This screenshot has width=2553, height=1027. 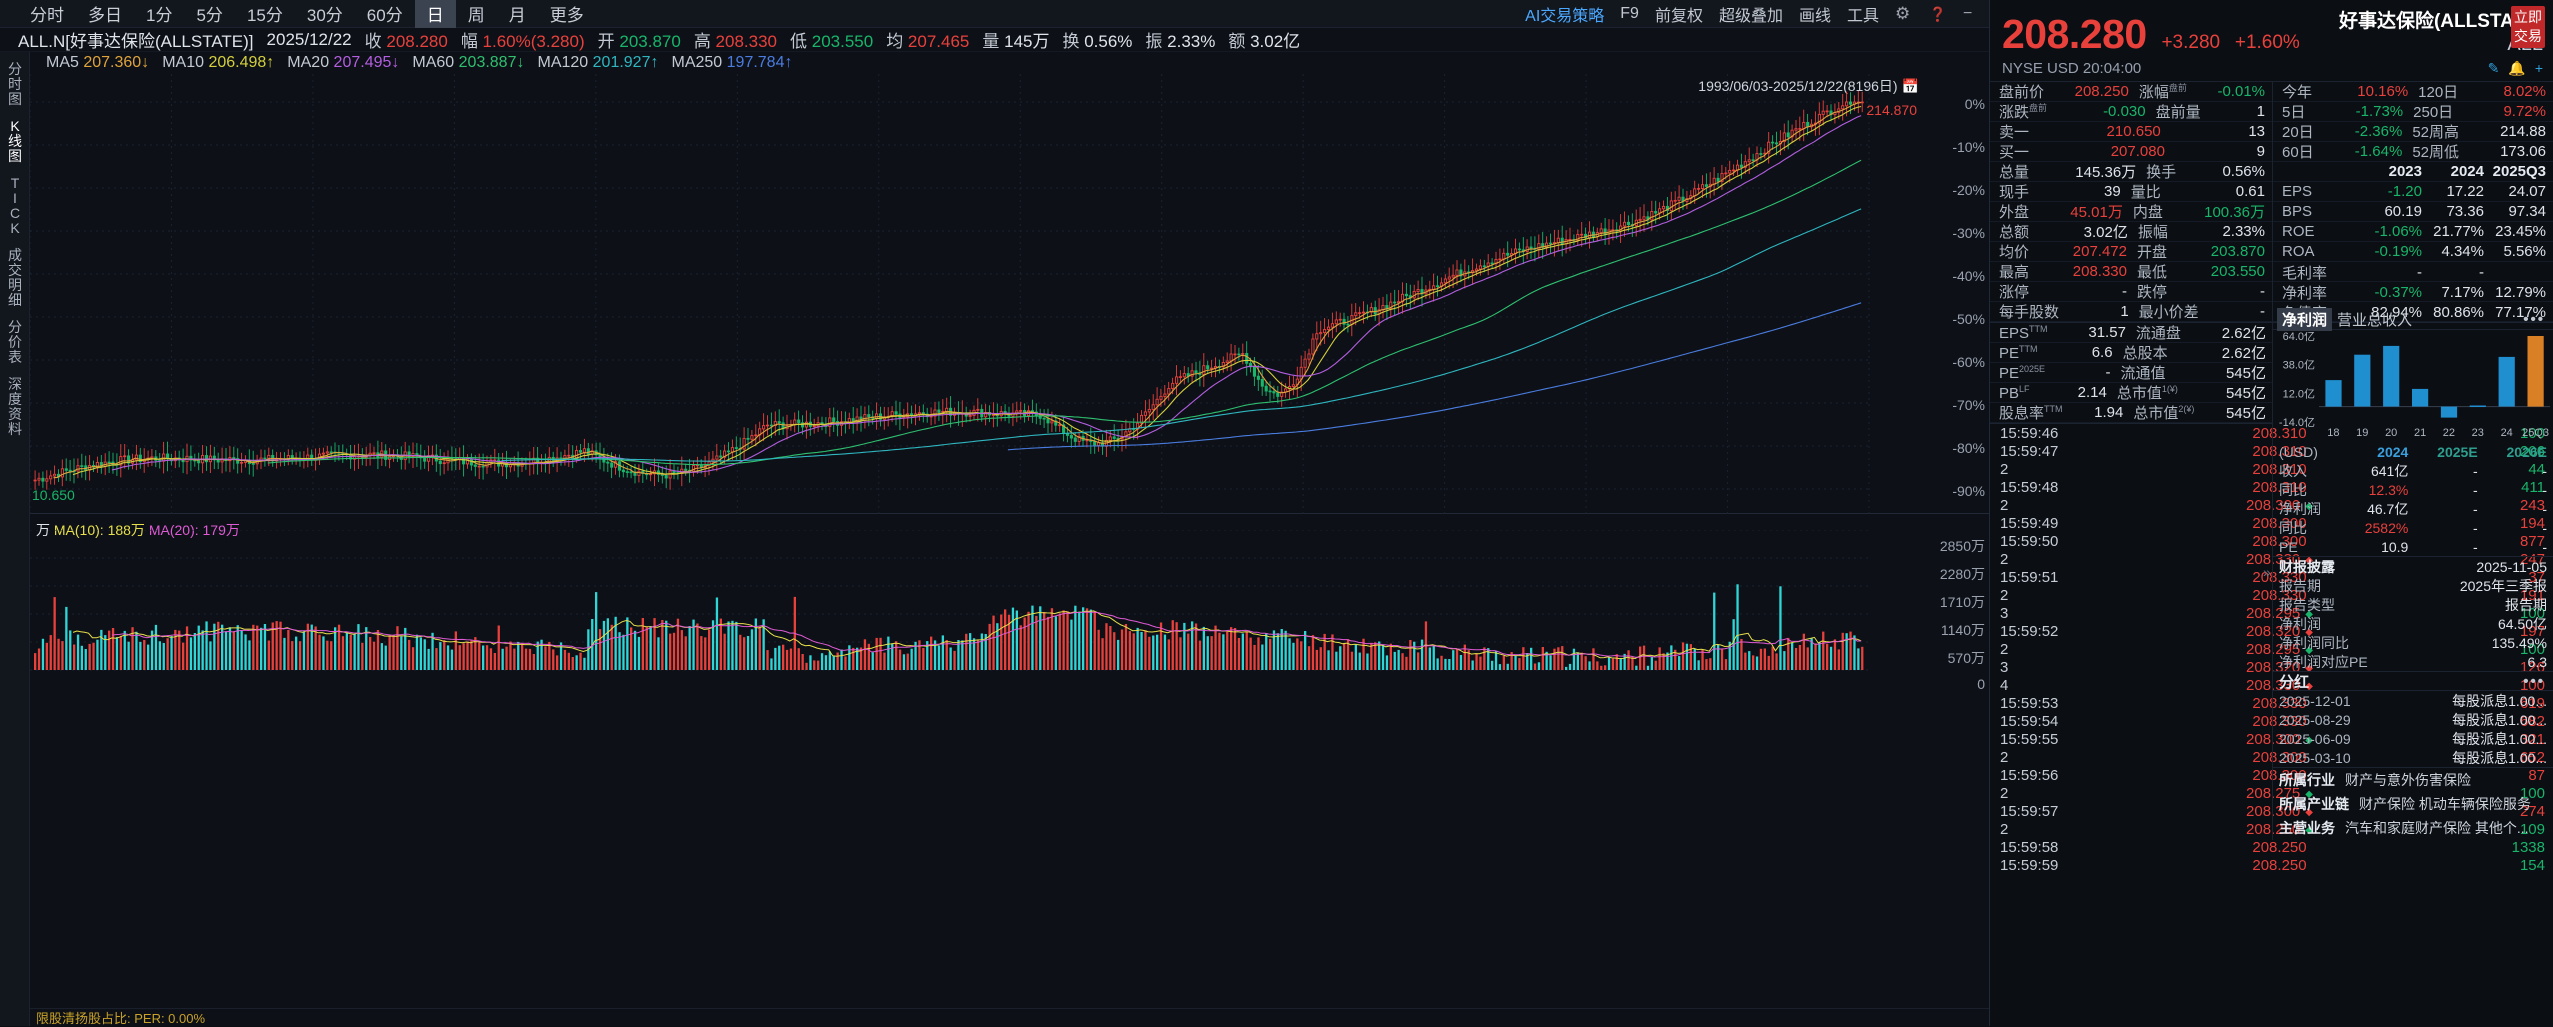 I want to click on adjust-button: 前复权, so click(x=1678, y=16).